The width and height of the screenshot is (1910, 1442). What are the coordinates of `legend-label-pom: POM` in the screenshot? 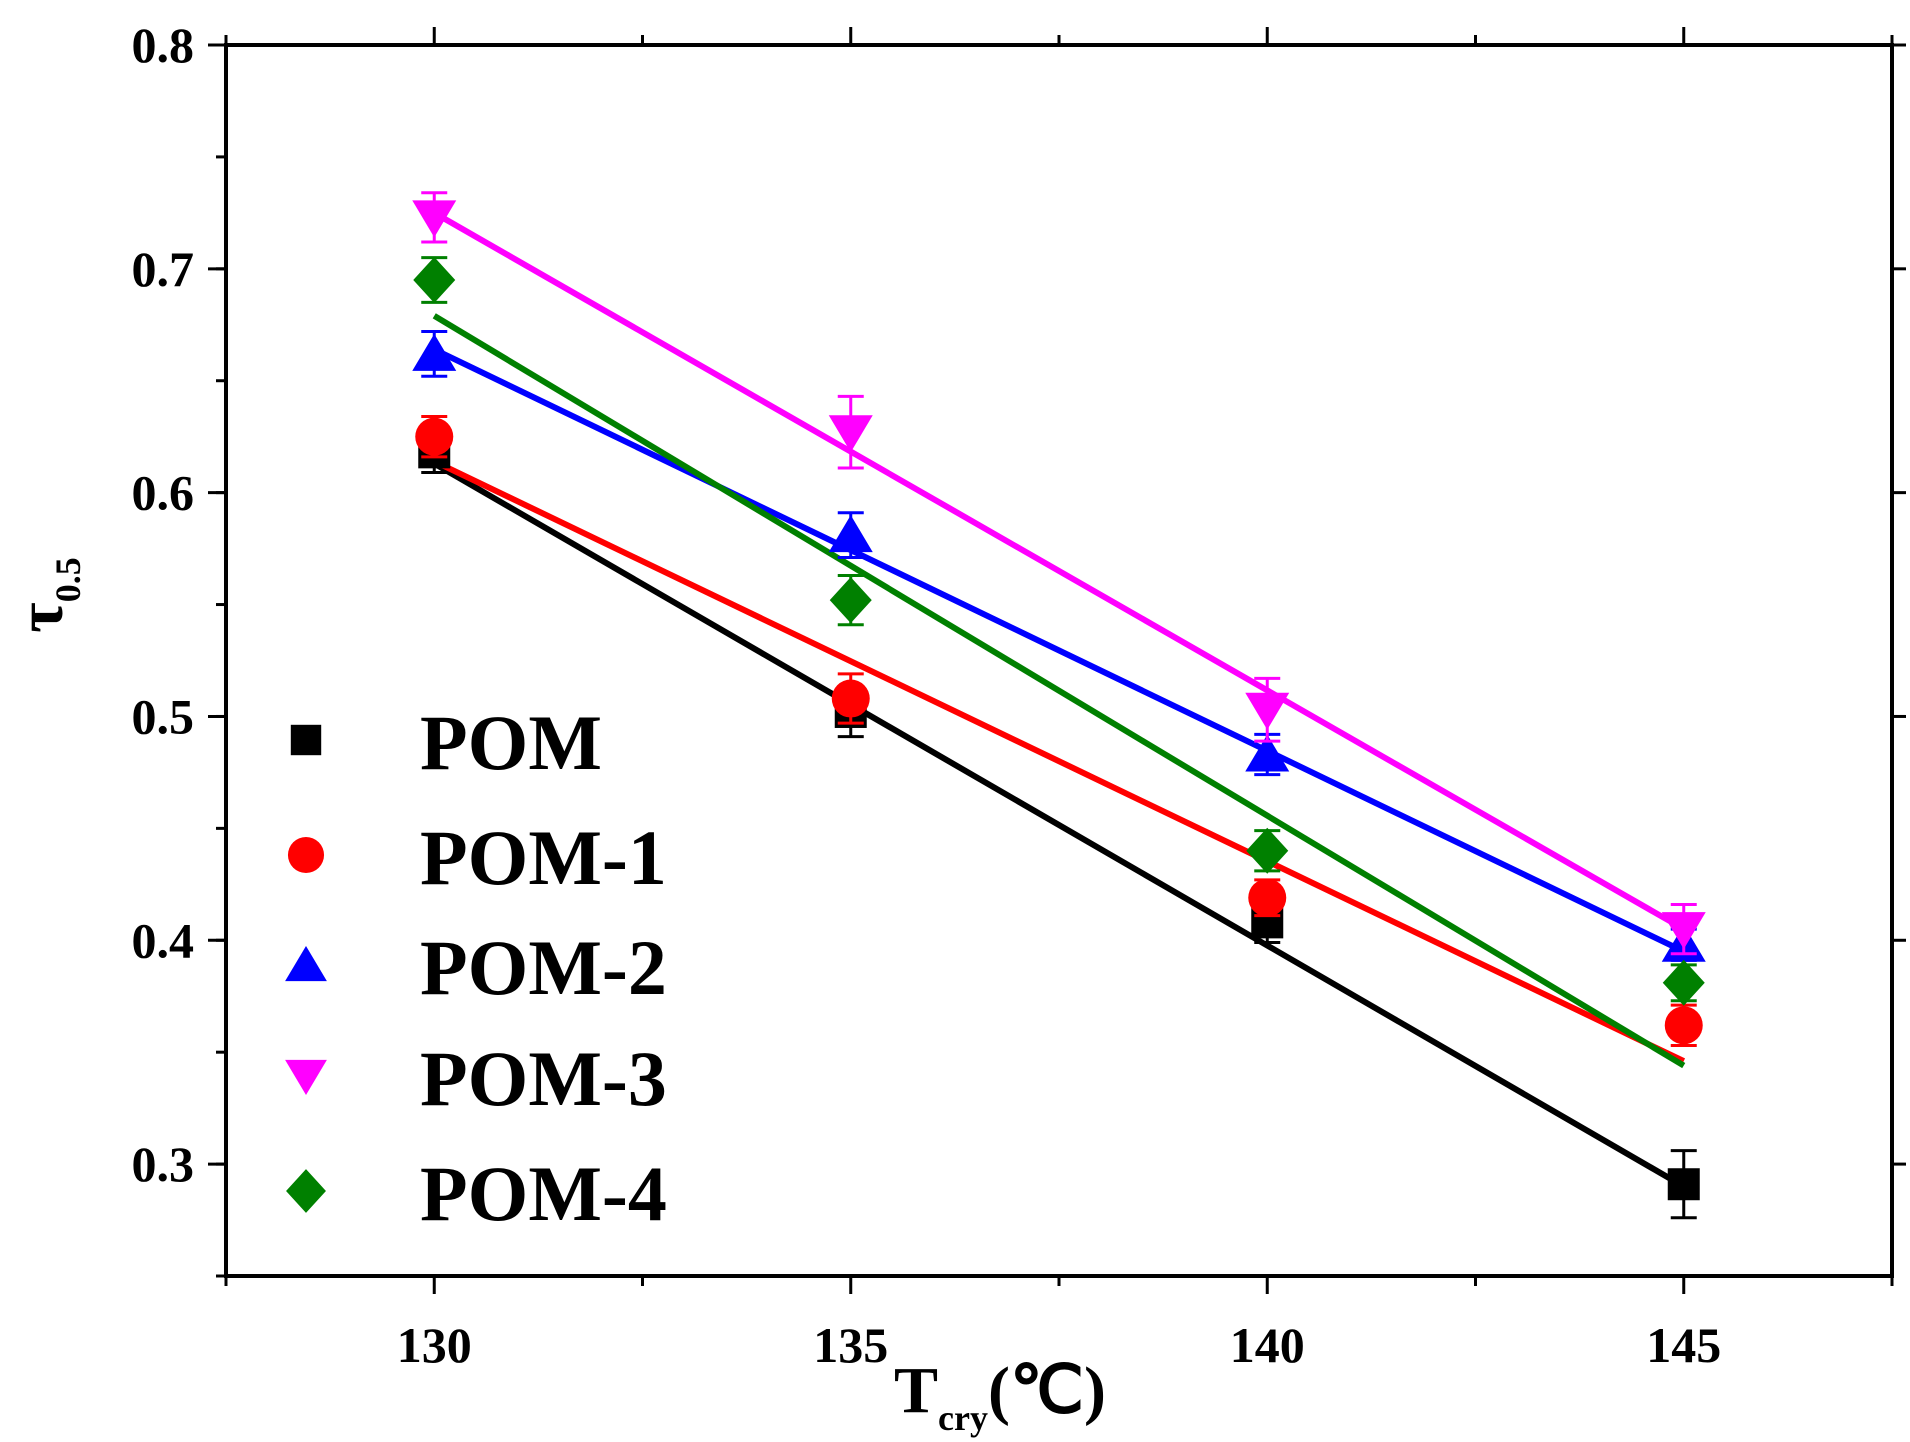 It's located at (511, 742).